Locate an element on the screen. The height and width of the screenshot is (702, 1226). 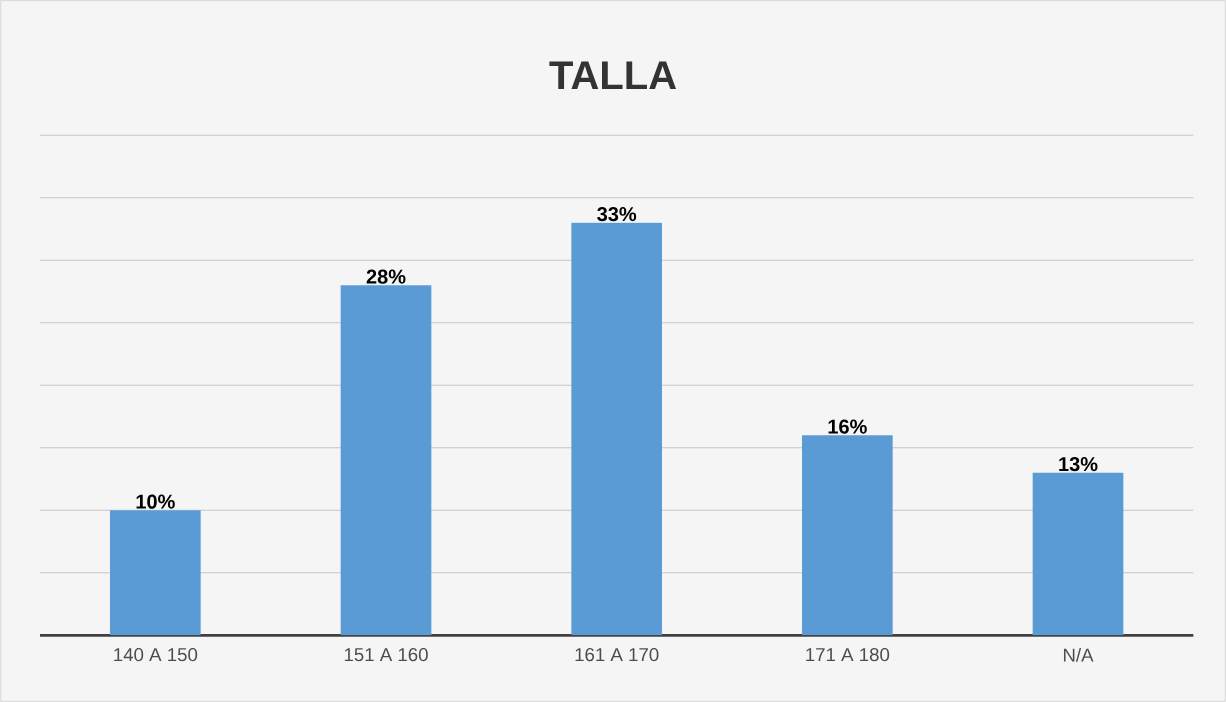
x-tick-label: 151 A 160 is located at coordinates (386, 655).